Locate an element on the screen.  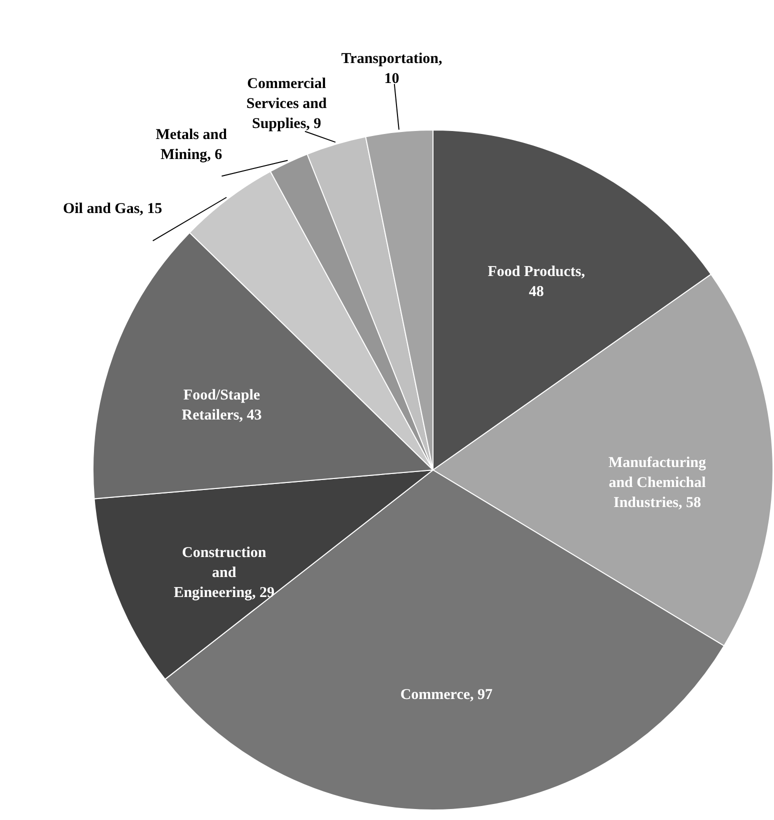
slice-label: Food/Staple Retailers, 43 is located at coordinates (222, 405).